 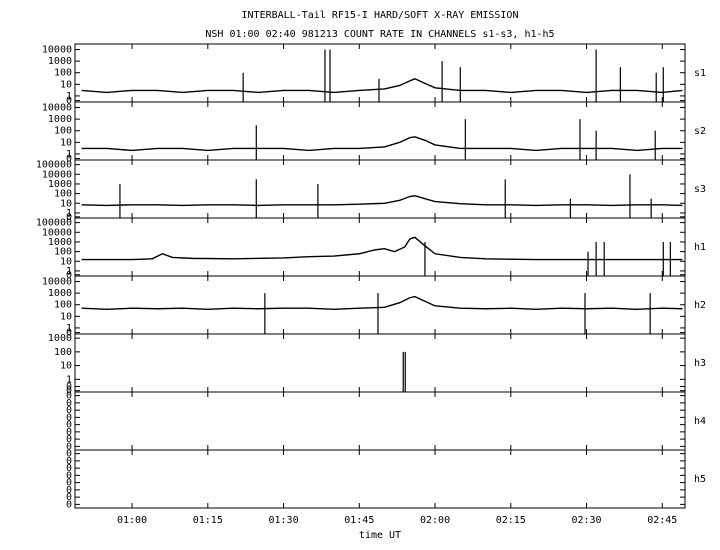 I want to click on x-axis-label: time UT, so click(x=380, y=535).